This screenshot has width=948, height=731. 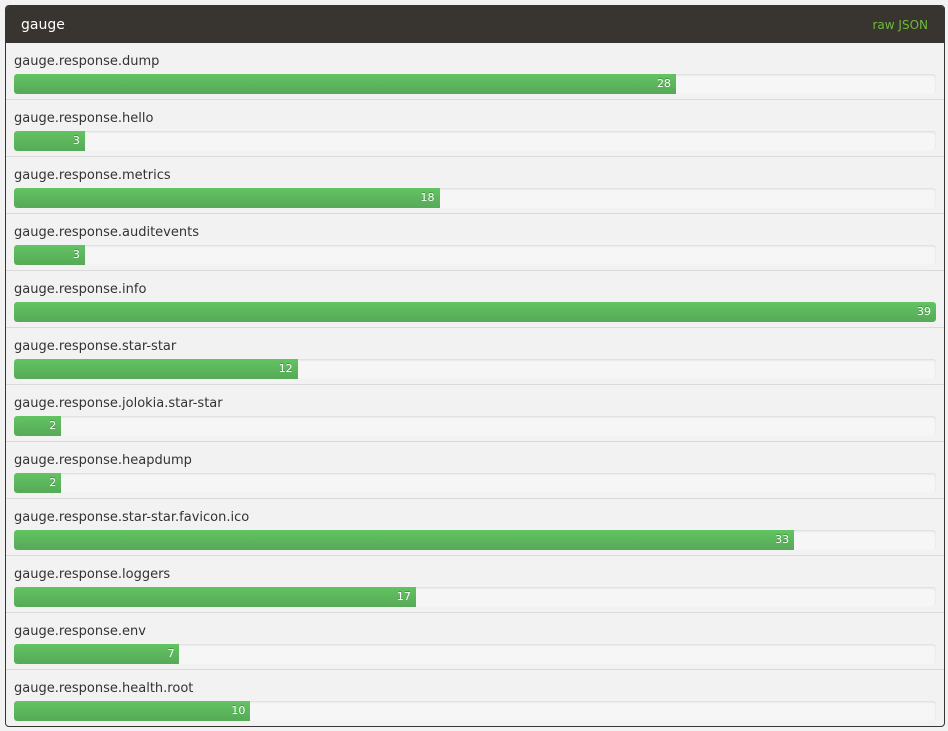 I want to click on metric-row: gauge.response.dump 28, so click(x=475, y=71).